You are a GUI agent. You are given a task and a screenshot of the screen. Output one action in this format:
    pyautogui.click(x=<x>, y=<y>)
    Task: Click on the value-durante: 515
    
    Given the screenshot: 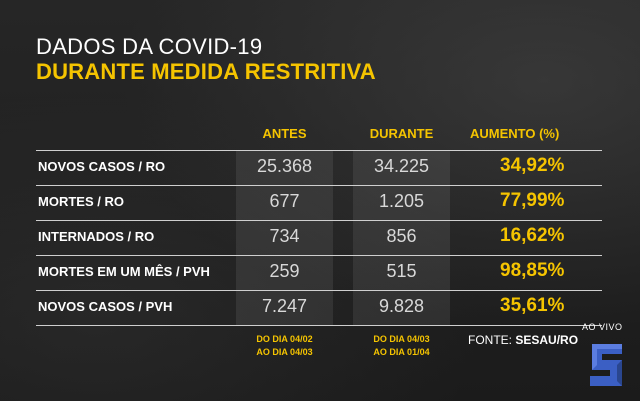 What is the action you would take?
    pyautogui.click(x=401, y=271)
    